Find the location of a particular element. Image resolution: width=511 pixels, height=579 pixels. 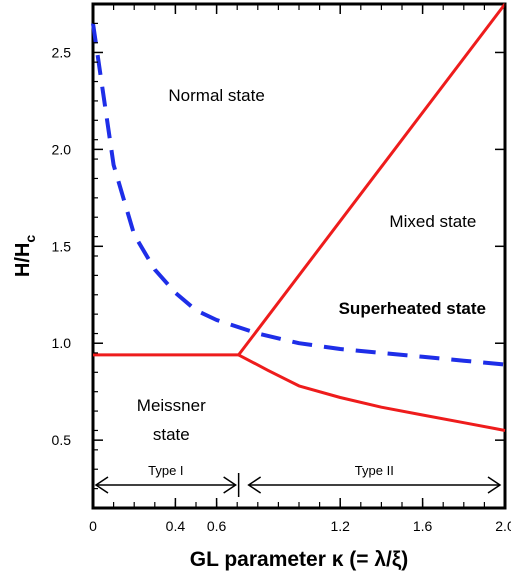

region-label: Normal state is located at coordinates (216, 95).